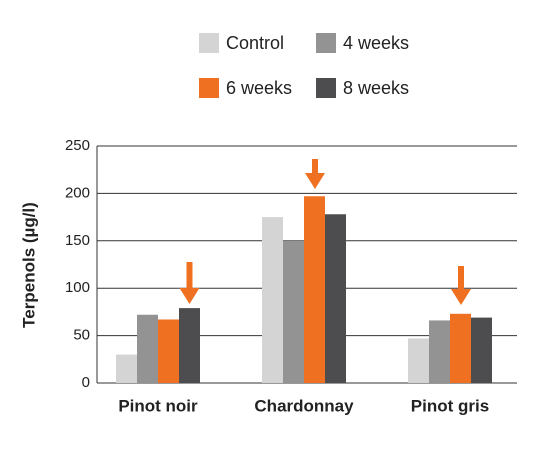 The width and height of the screenshot is (549, 454). Describe the element at coordinates (28, 265) in the screenshot. I see `y-axis-label: Terpenols (µg/l)` at that location.